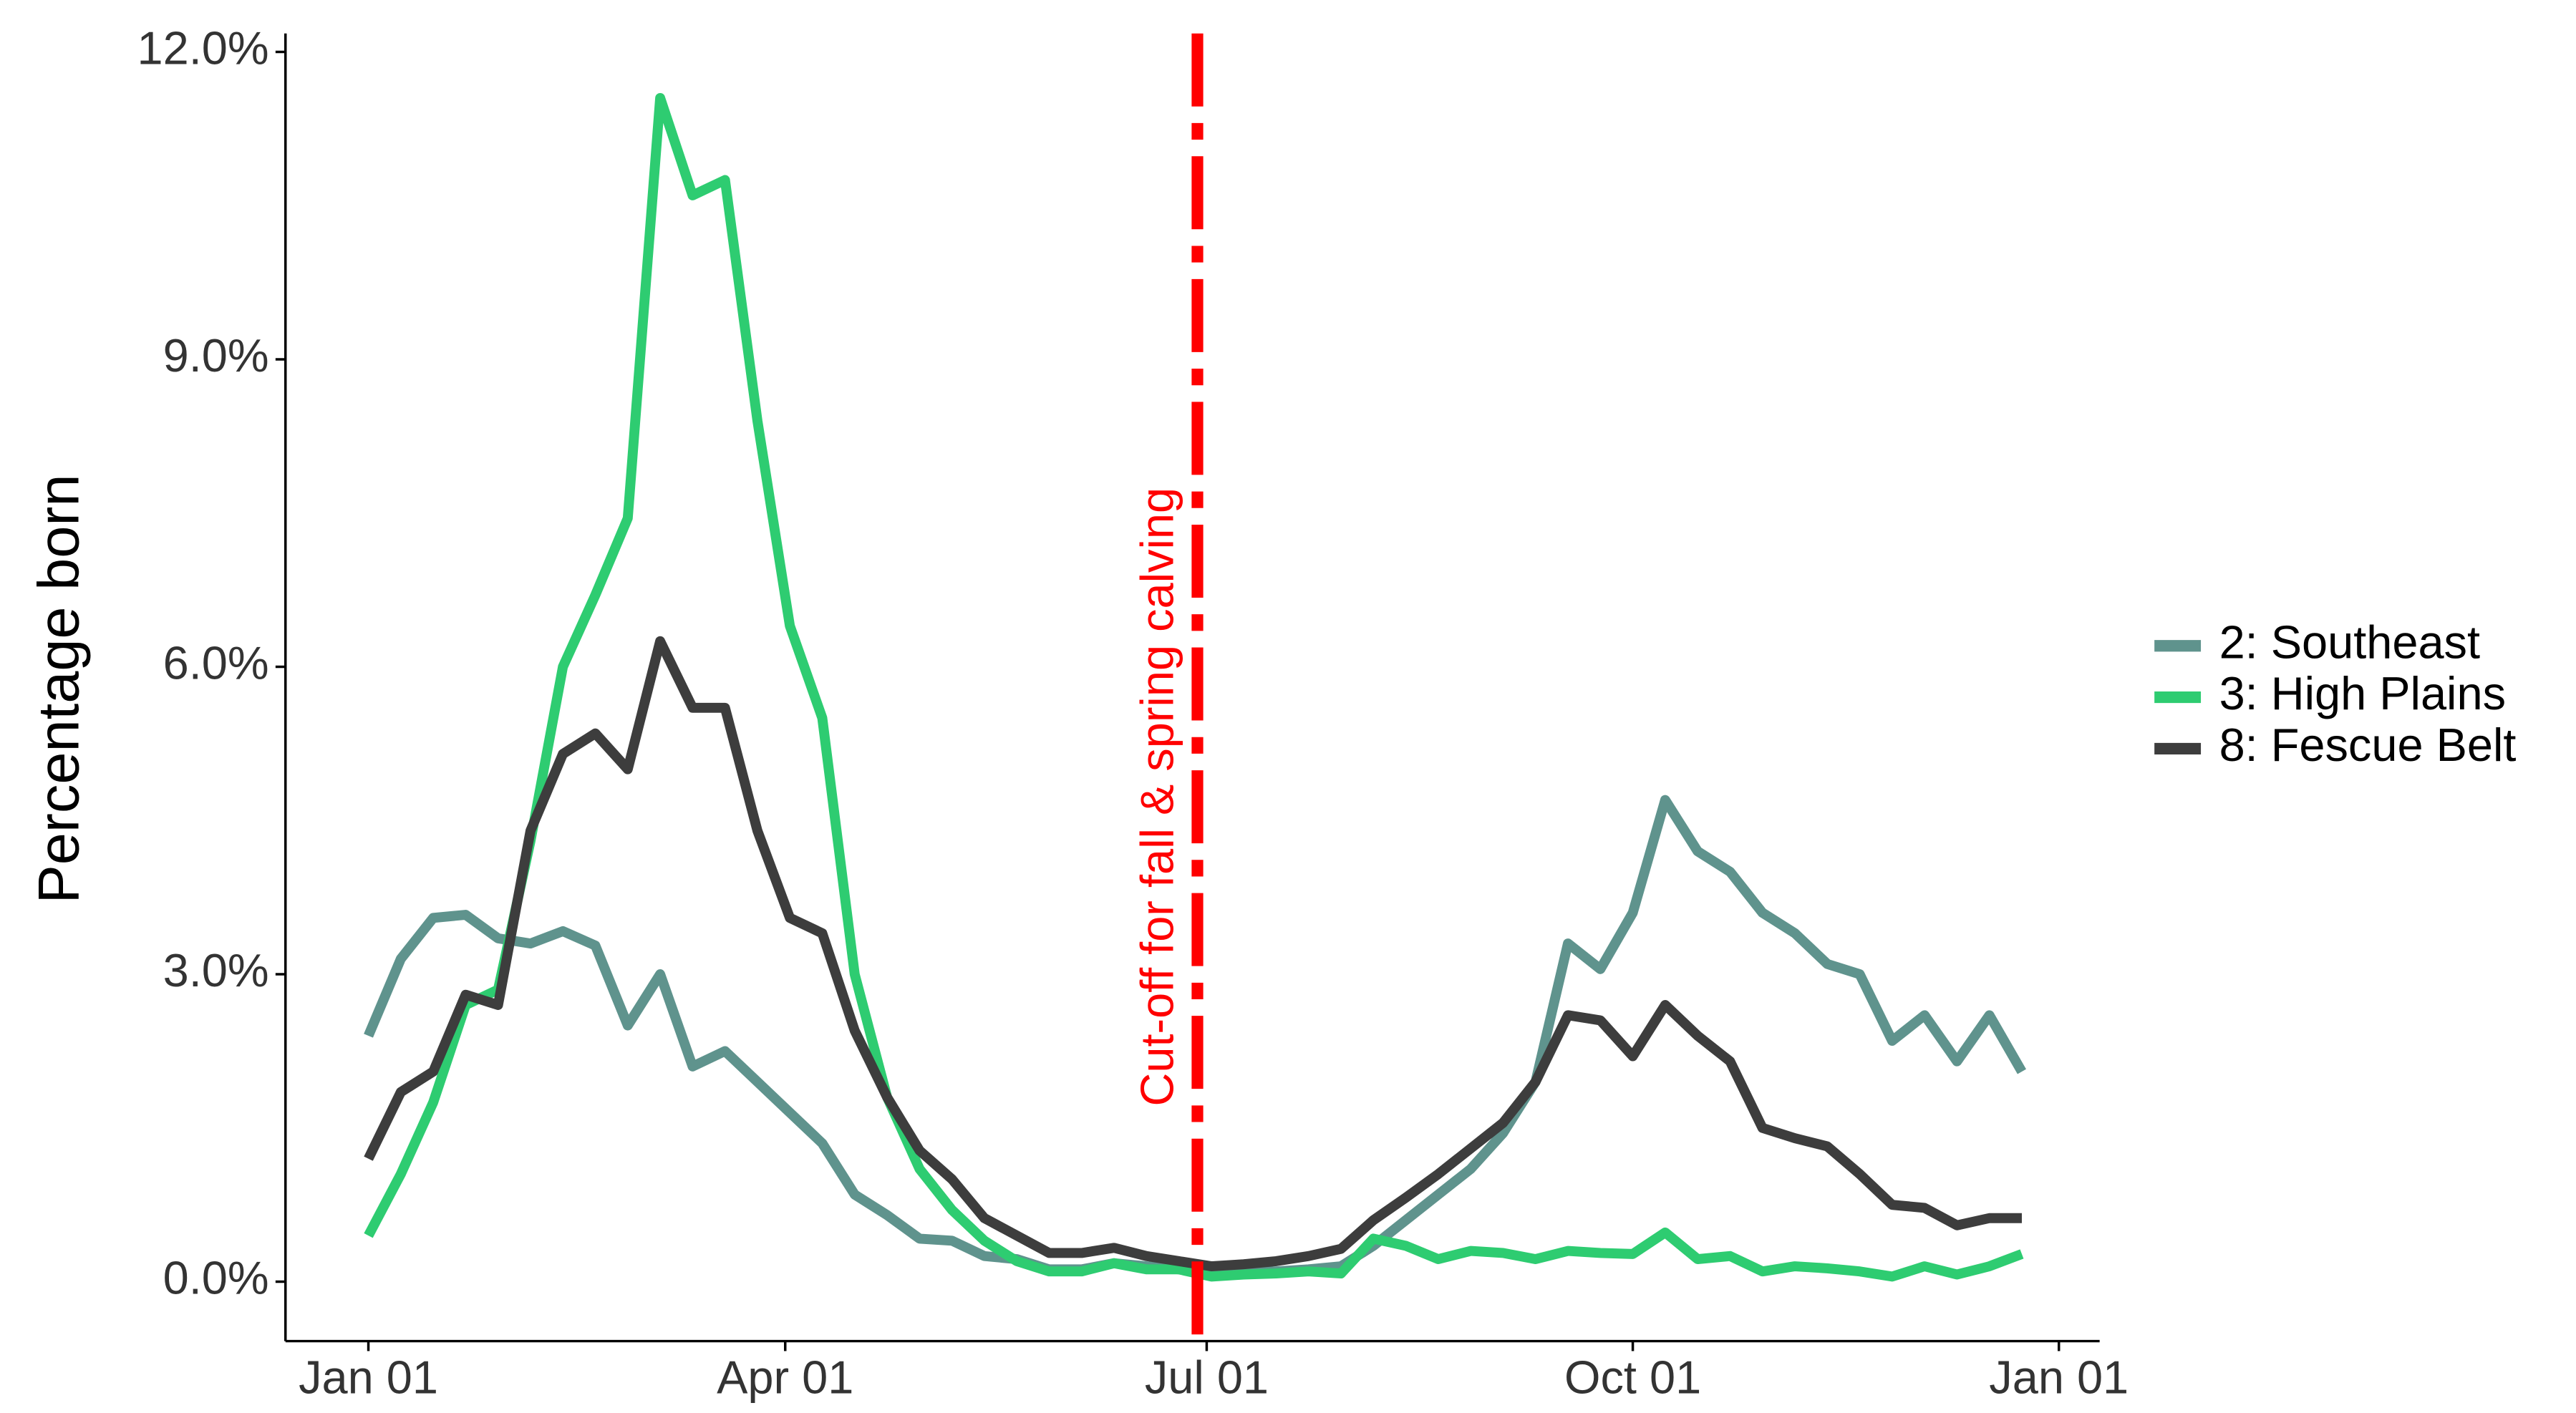 This screenshot has width=2576, height=1413. I want to click on y-tick-label: 3.0%, so click(216, 970).